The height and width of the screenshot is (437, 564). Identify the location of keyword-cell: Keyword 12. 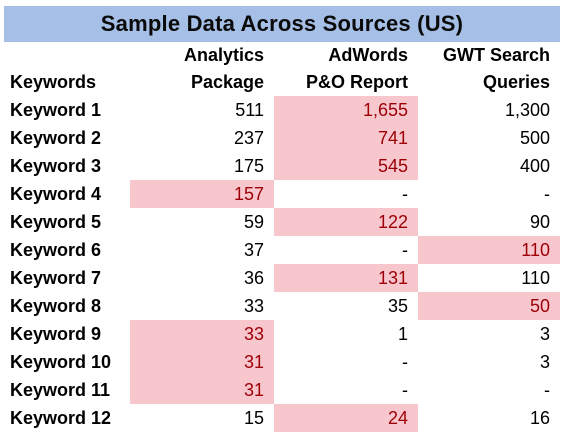
(61, 417).